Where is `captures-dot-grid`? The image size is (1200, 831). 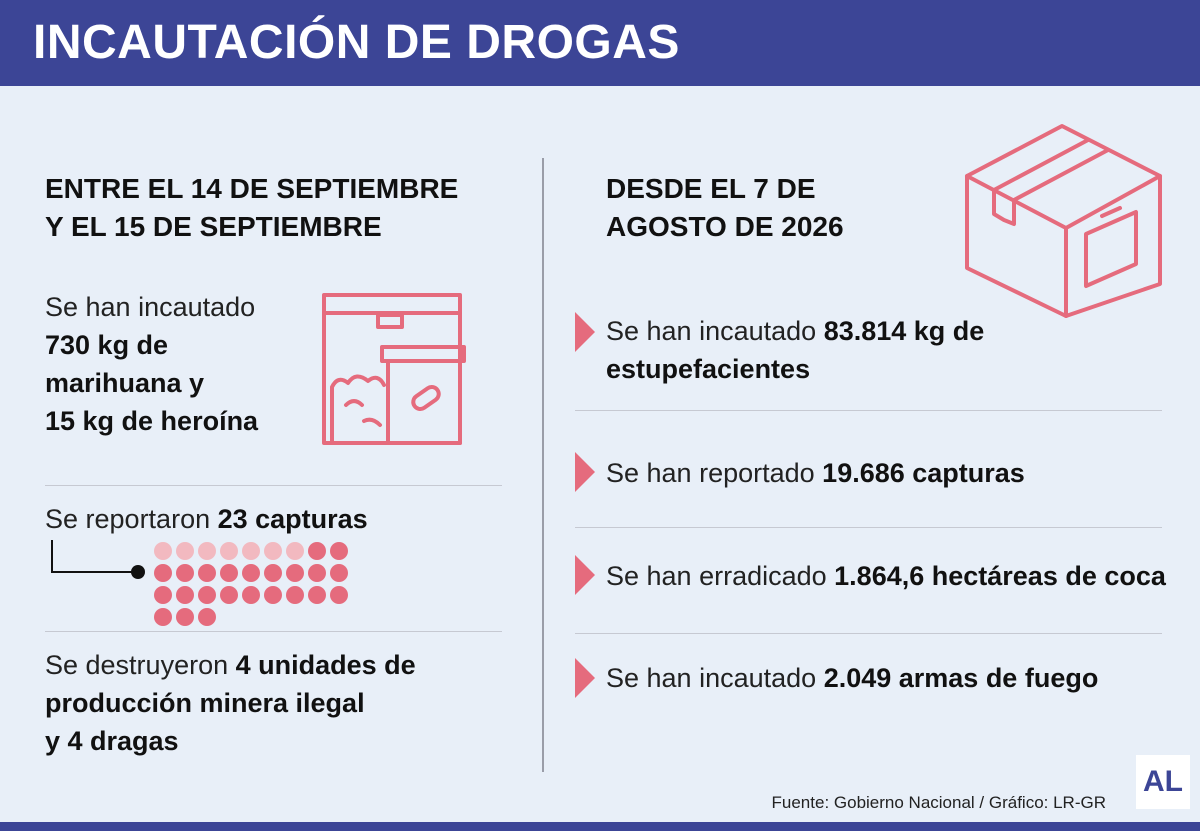
captures-dot-grid is located at coordinates (260, 586).